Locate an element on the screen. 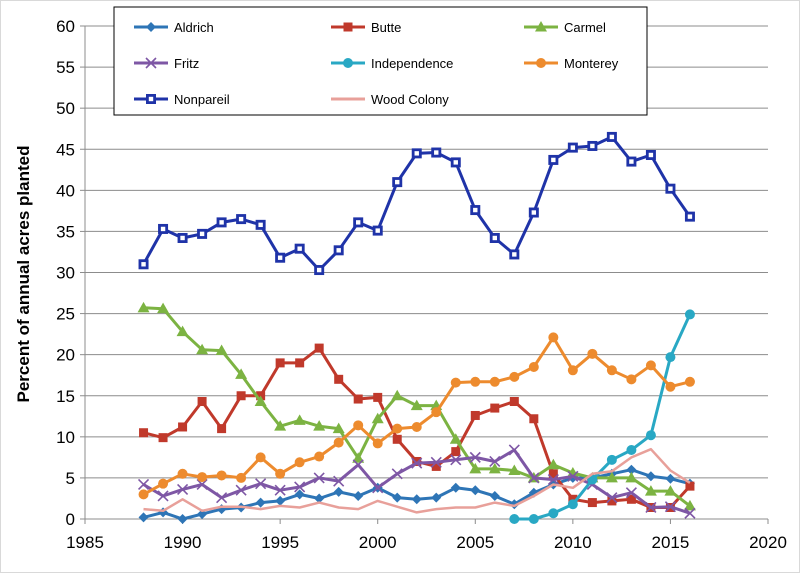 Image resolution: width=800 pixels, height=573 pixels. legend-item-wood-colony: Wood Colony is located at coordinates (390, 99).